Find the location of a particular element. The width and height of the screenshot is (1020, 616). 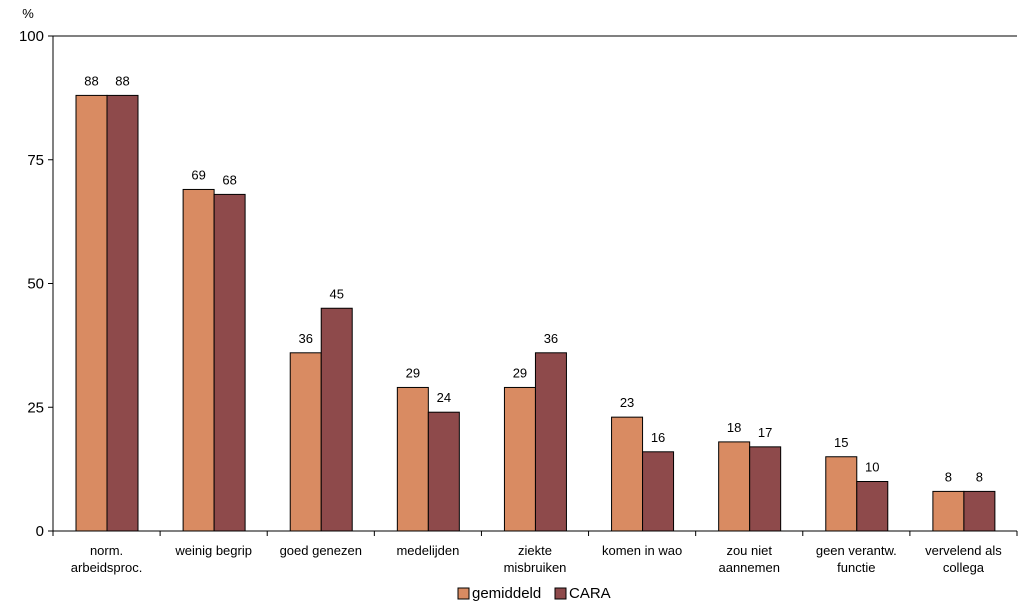

x-category-label: collega is located at coordinates (964, 567).